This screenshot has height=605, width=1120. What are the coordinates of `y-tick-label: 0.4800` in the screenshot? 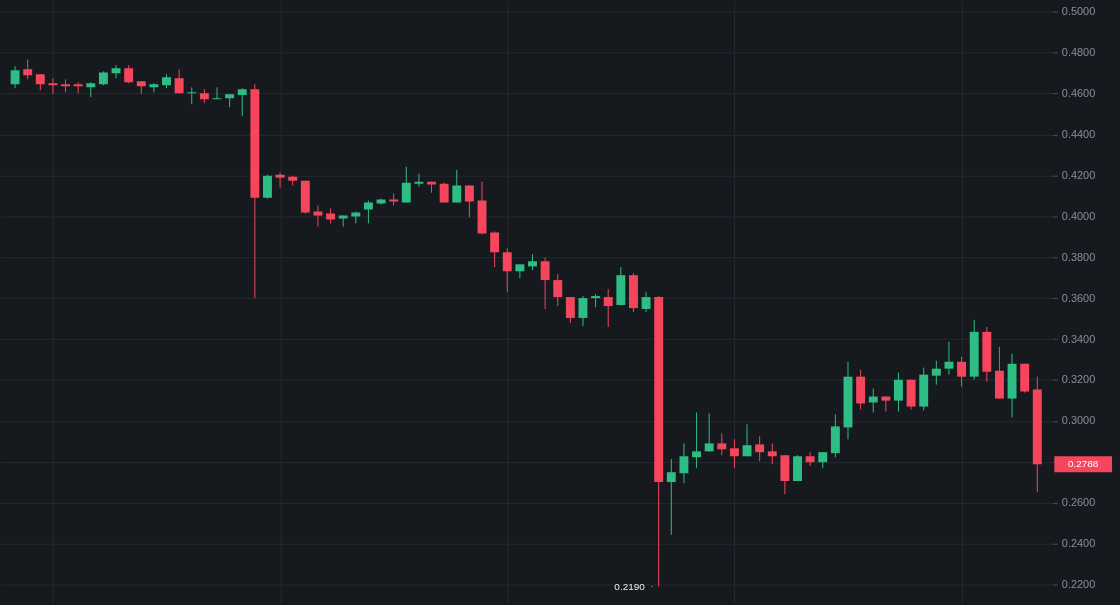 It's located at (1078, 52).